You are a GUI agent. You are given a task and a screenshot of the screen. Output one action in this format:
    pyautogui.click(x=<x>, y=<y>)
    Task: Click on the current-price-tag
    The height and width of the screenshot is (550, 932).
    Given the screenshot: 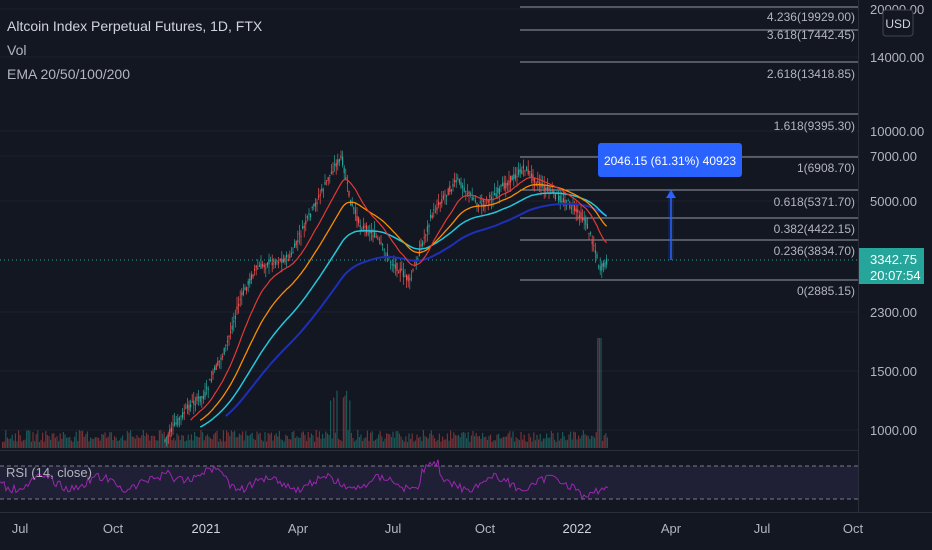 What is the action you would take?
    pyautogui.click(x=891, y=266)
    